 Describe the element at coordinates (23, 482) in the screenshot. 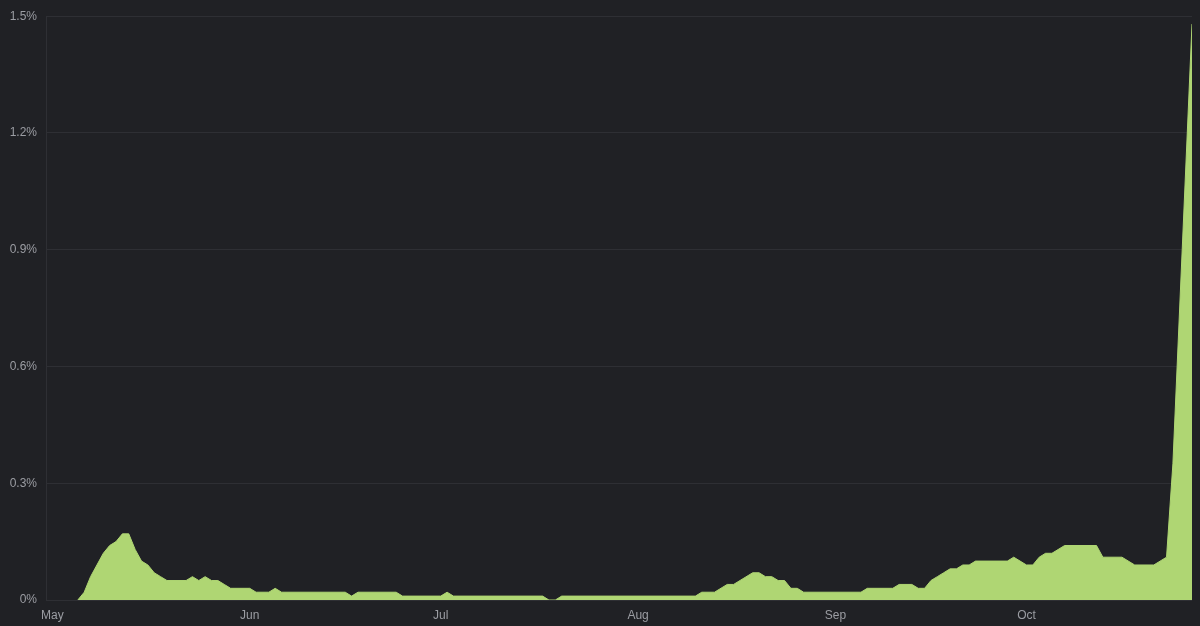

I see `y-tick-label: 0.3%` at that location.